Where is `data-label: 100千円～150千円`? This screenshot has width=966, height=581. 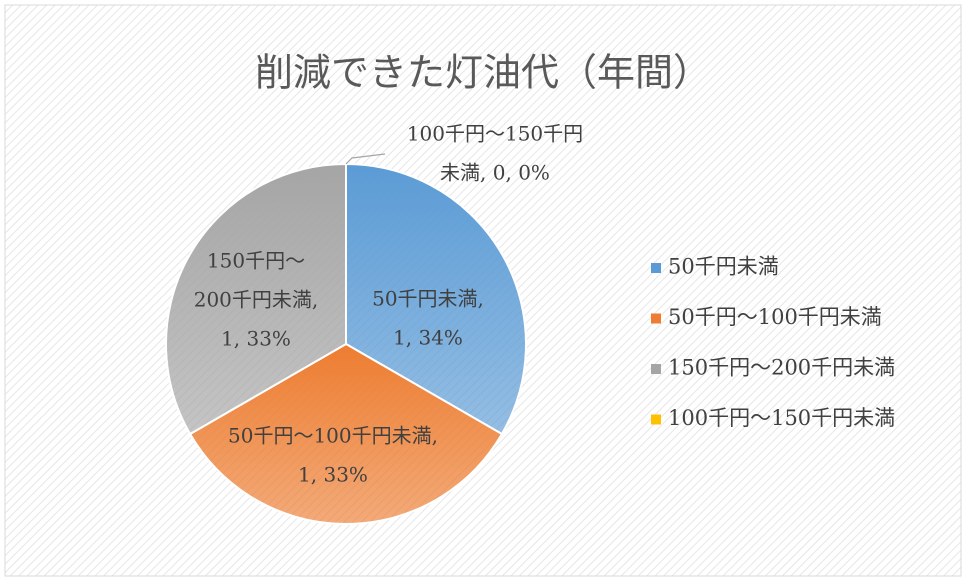 data-label: 100千円～150千円 is located at coordinates (495, 134).